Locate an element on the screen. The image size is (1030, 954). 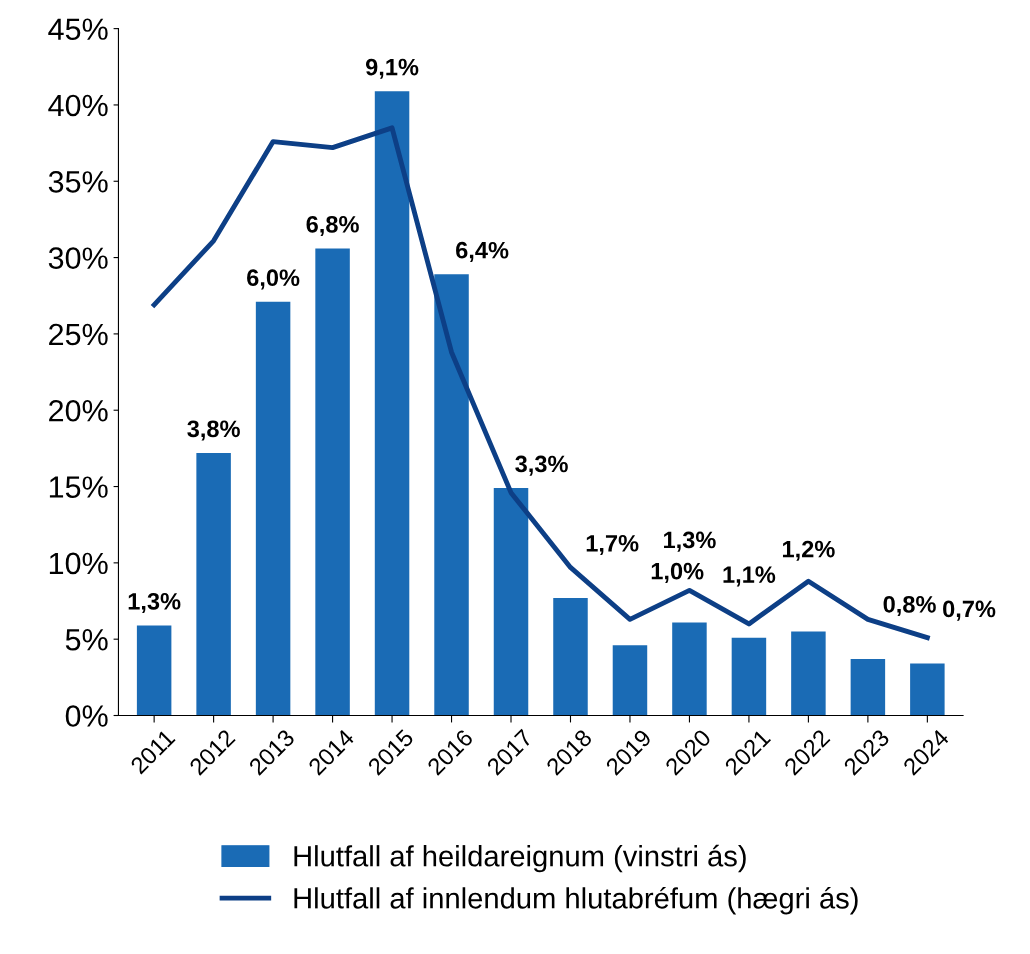
annotation: 6,8% is located at coordinates (332, 226).